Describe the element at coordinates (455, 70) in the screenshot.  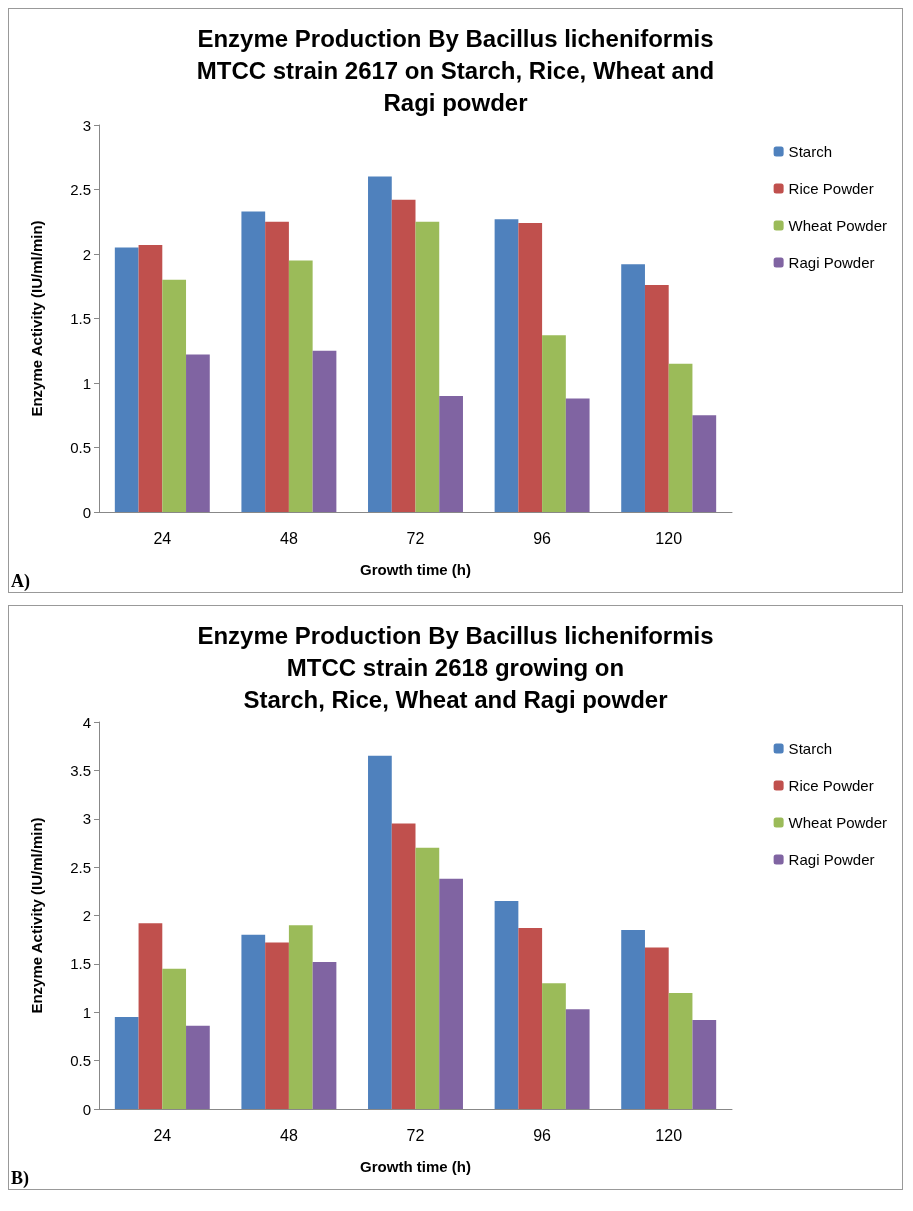
I see `chart-title: Enzyme Production By Bacillus licheniformis MTCC strain 2617 on Starch, Rice, Wheat and Ragi powder` at that location.